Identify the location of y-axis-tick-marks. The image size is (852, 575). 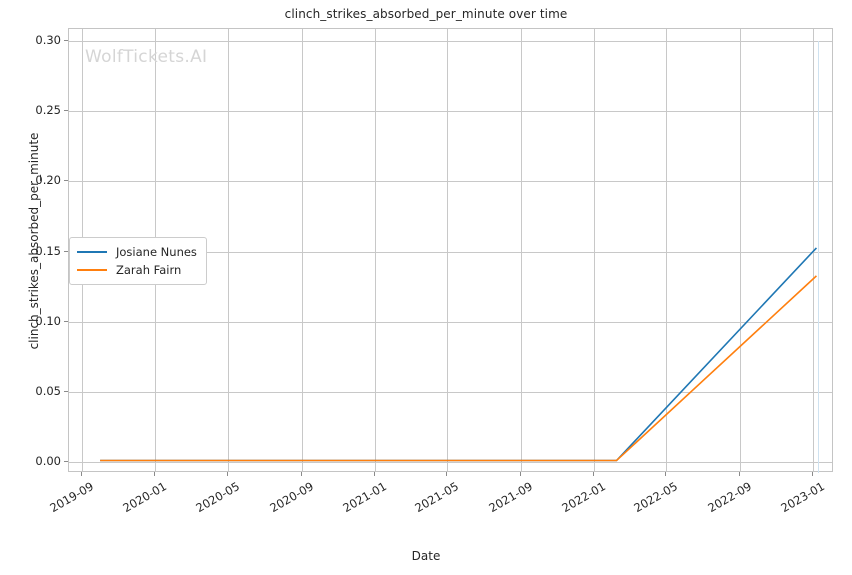
(34, 250).